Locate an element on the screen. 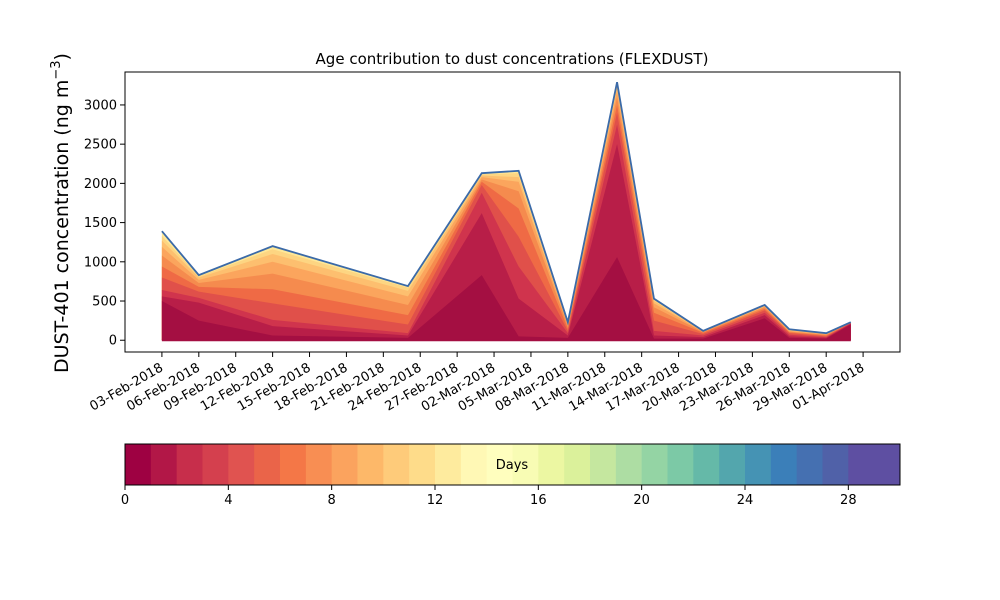  svg-text:DUST-401 concentration (ng m−3: DUST-401 concentration (ng m−3) is located at coordinates (61, 213).